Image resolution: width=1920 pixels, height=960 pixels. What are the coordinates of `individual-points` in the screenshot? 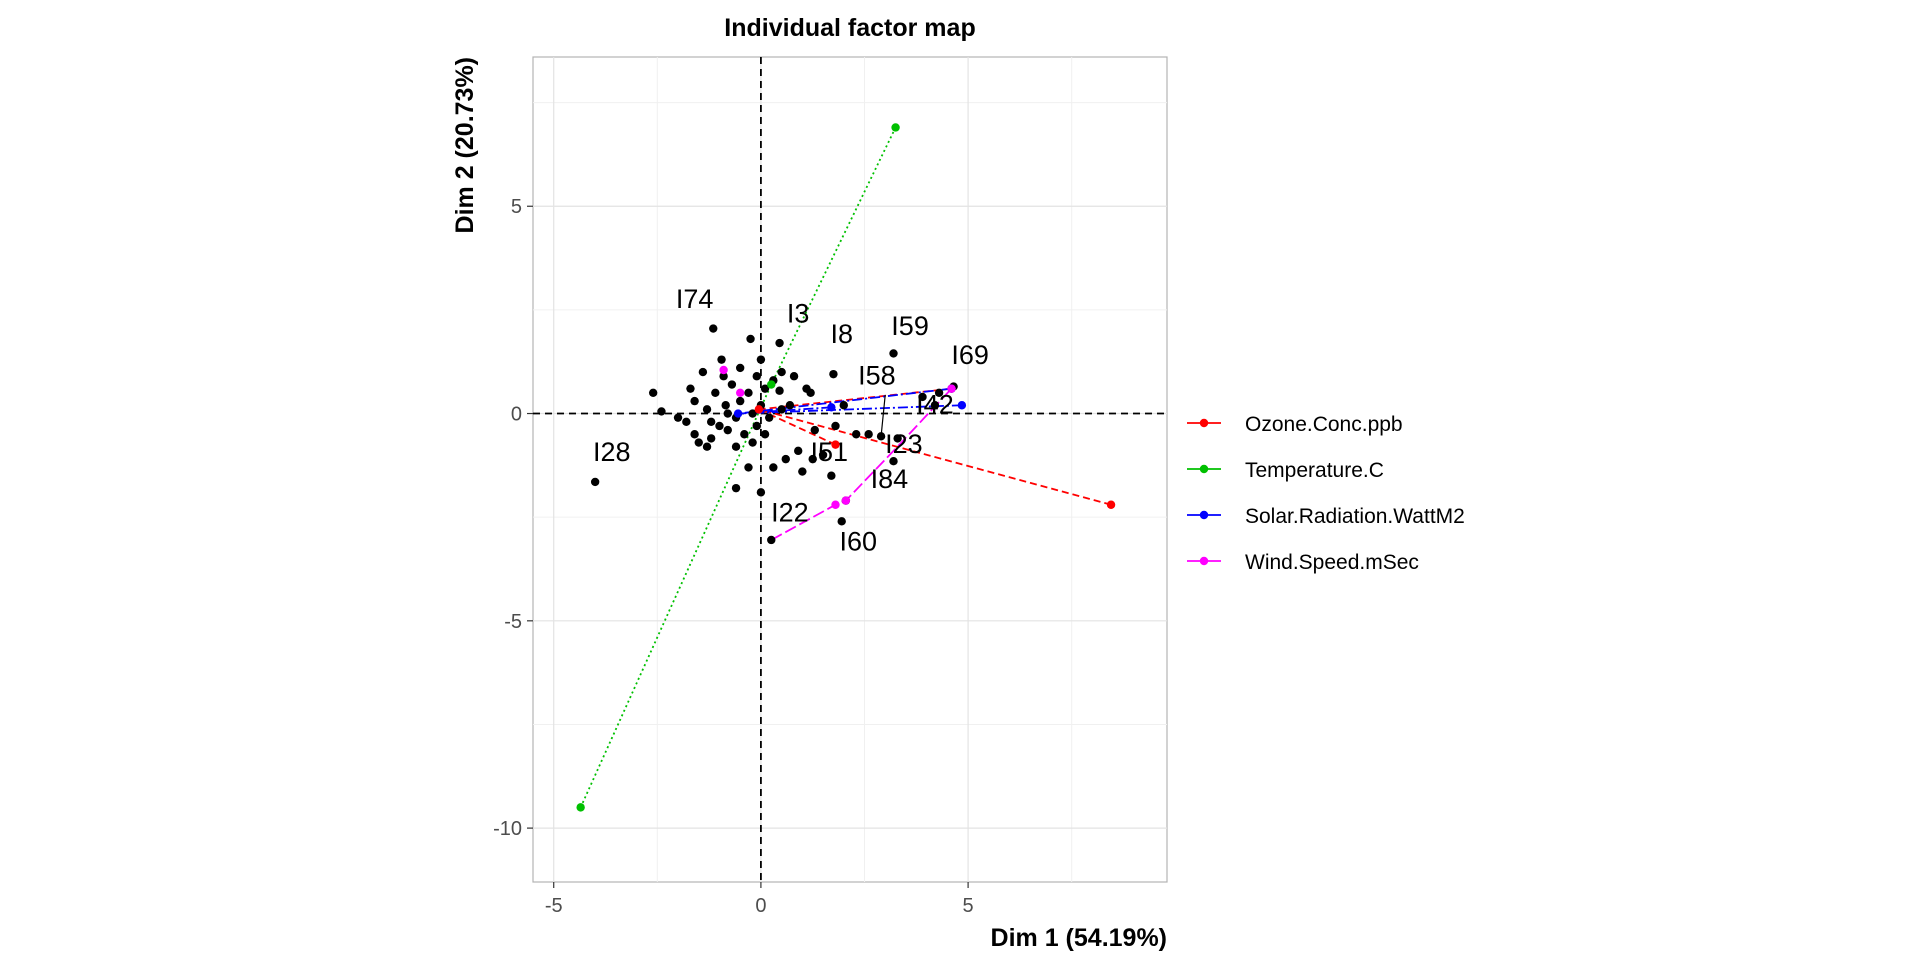 It's located at (796, 415).